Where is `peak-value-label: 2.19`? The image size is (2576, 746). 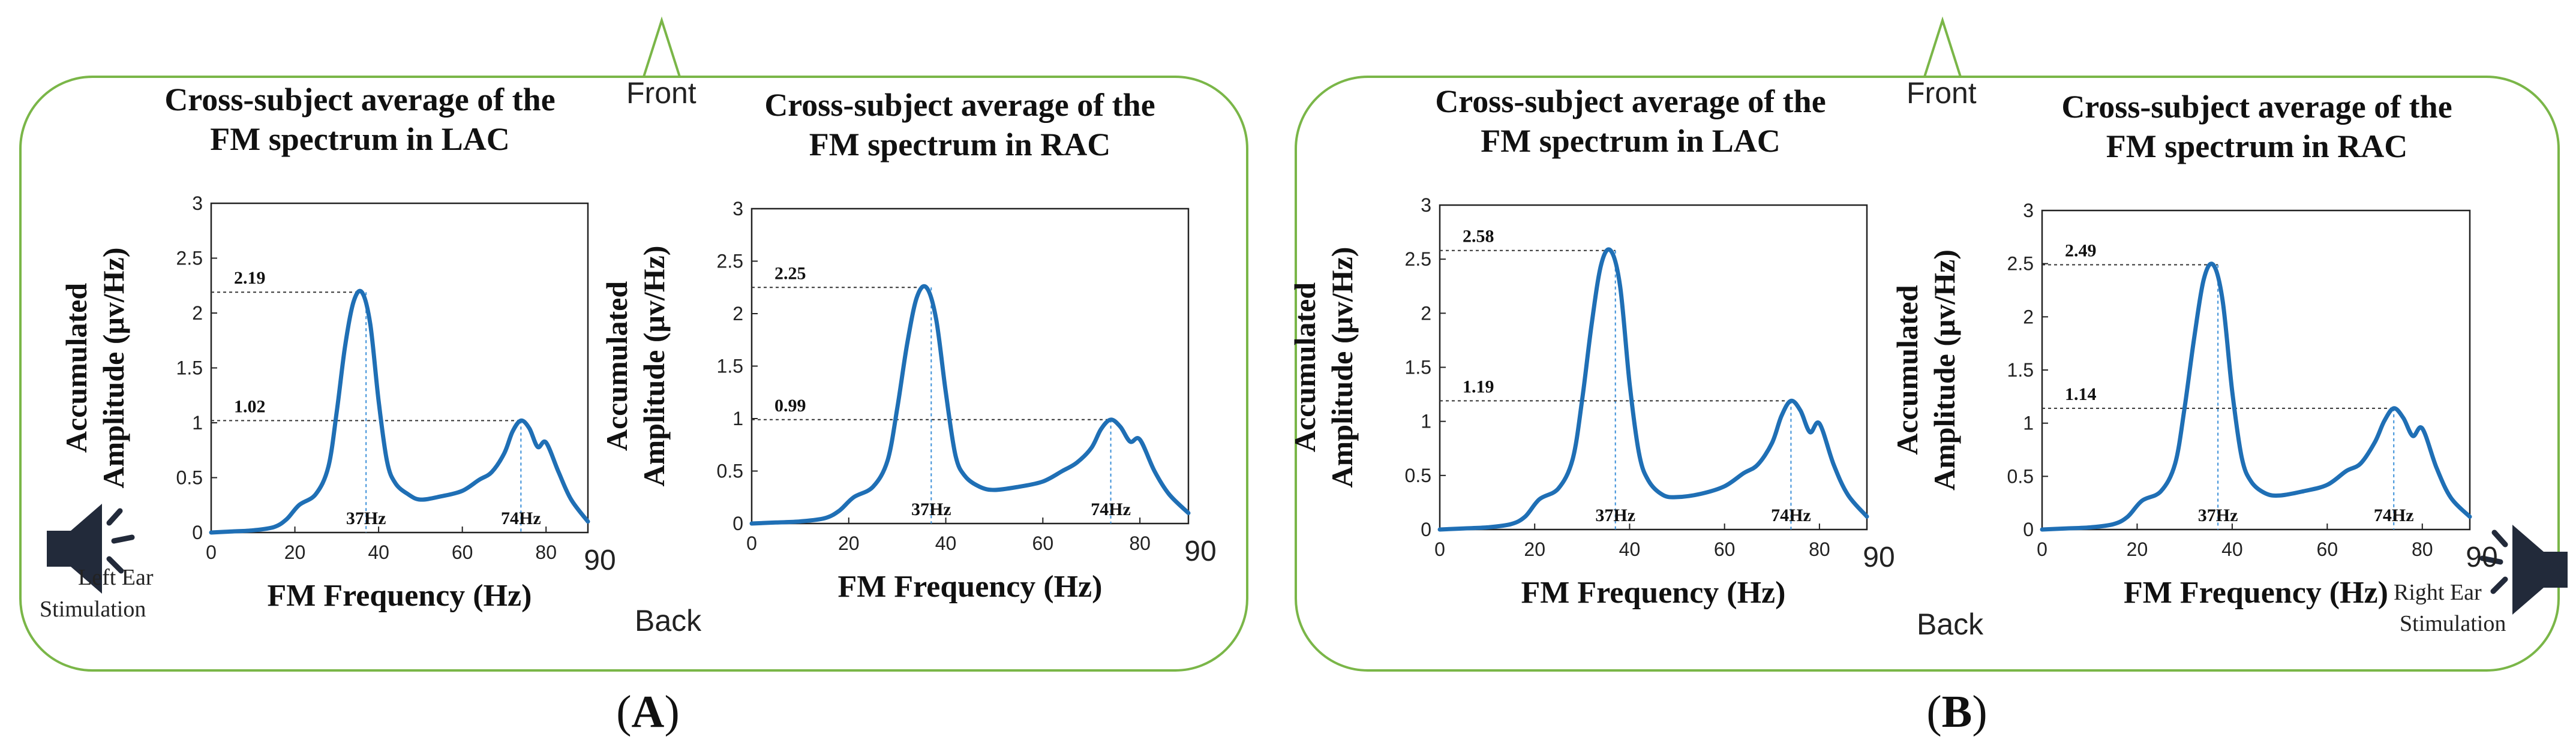
peak-value-label: 2.19 is located at coordinates (250, 278).